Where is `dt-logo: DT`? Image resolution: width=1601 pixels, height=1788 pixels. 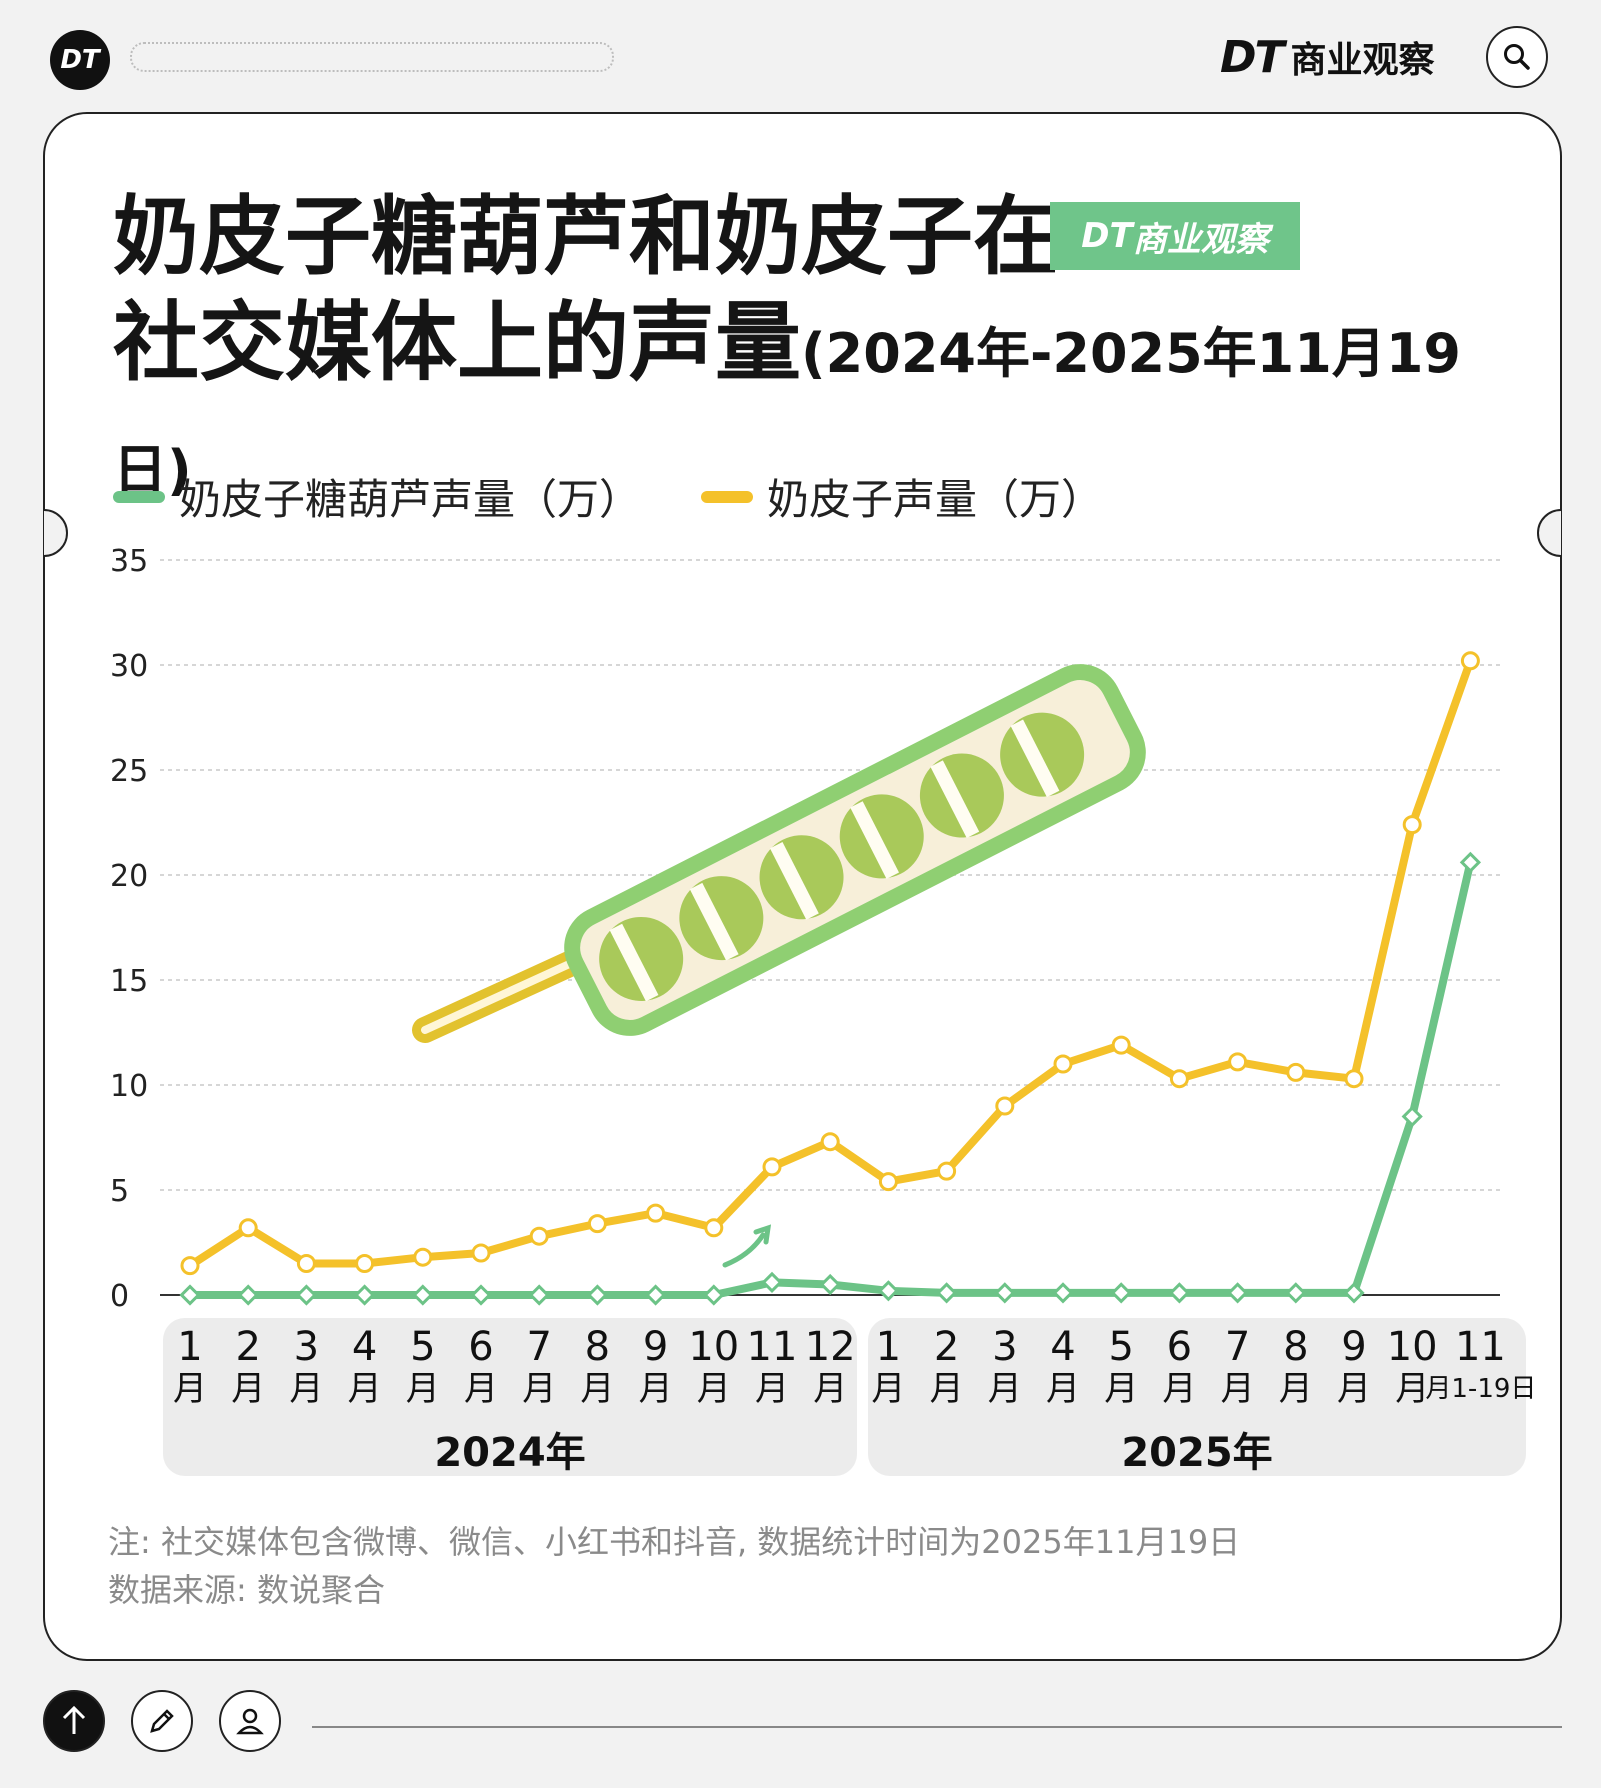 dt-logo: DT is located at coordinates (80, 60).